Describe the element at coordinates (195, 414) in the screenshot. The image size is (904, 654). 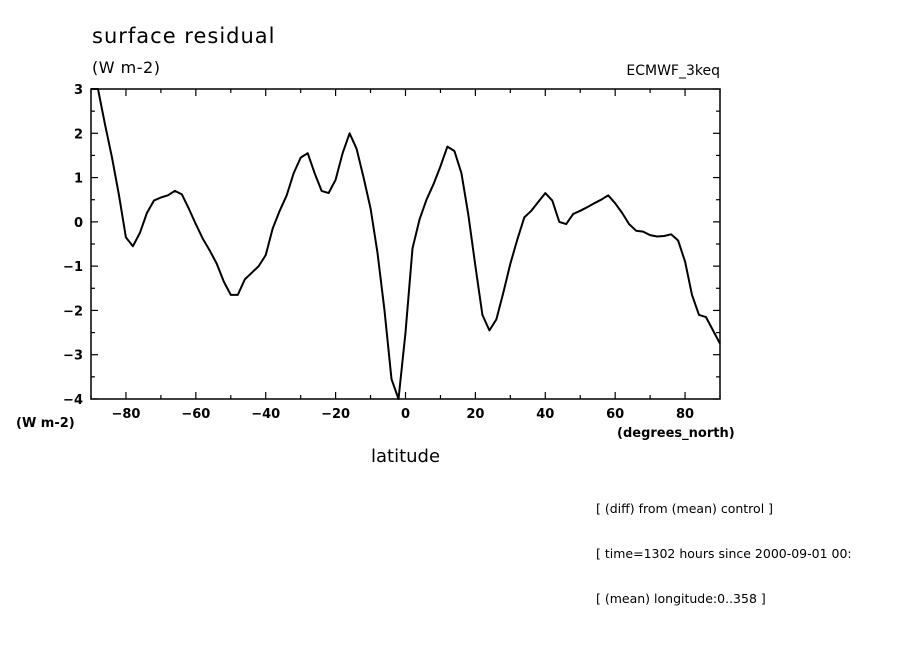
I see `x-tick-label: −60` at that location.